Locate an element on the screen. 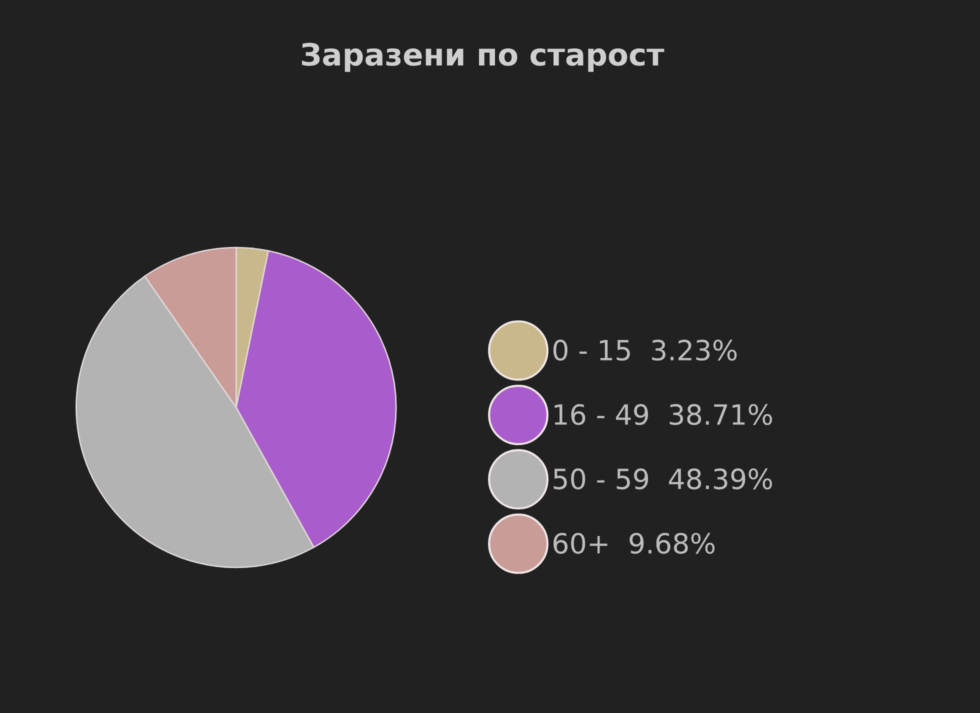 The width and height of the screenshot is (980, 713). legend-label: 0 - 15 3.23% is located at coordinates (645, 350).